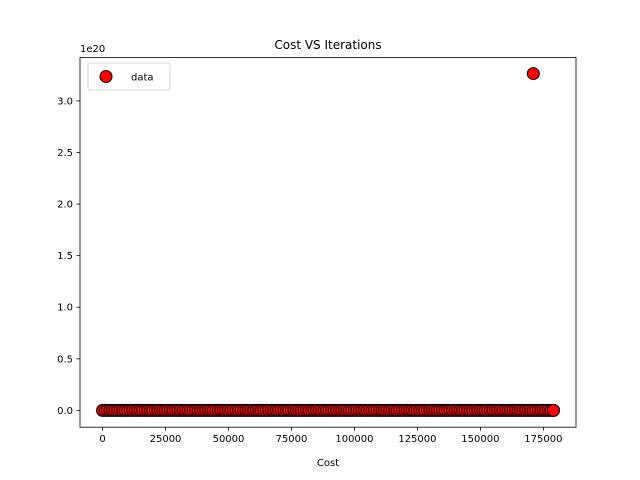 The width and height of the screenshot is (640, 480). Describe the element at coordinates (65, 359) in the screenshot. I see `y-tick-label: 0.5` at that location.